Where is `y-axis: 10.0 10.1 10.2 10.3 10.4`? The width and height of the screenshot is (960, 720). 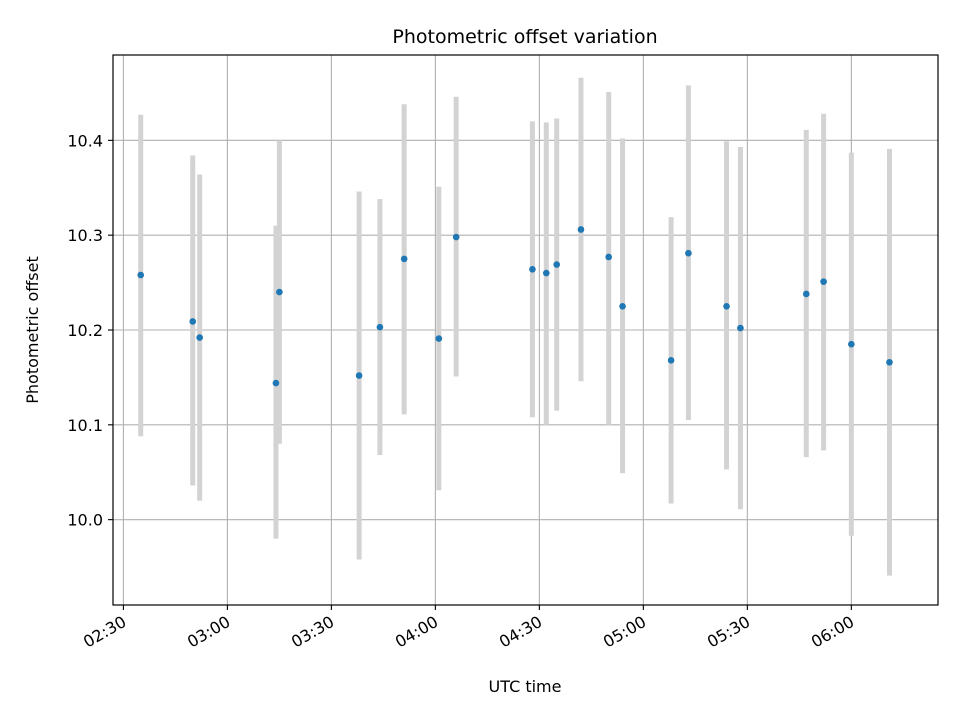 y-axis: 10.0 10.1 10.2 10.3 10.4 is located at coordinates (90, 330).